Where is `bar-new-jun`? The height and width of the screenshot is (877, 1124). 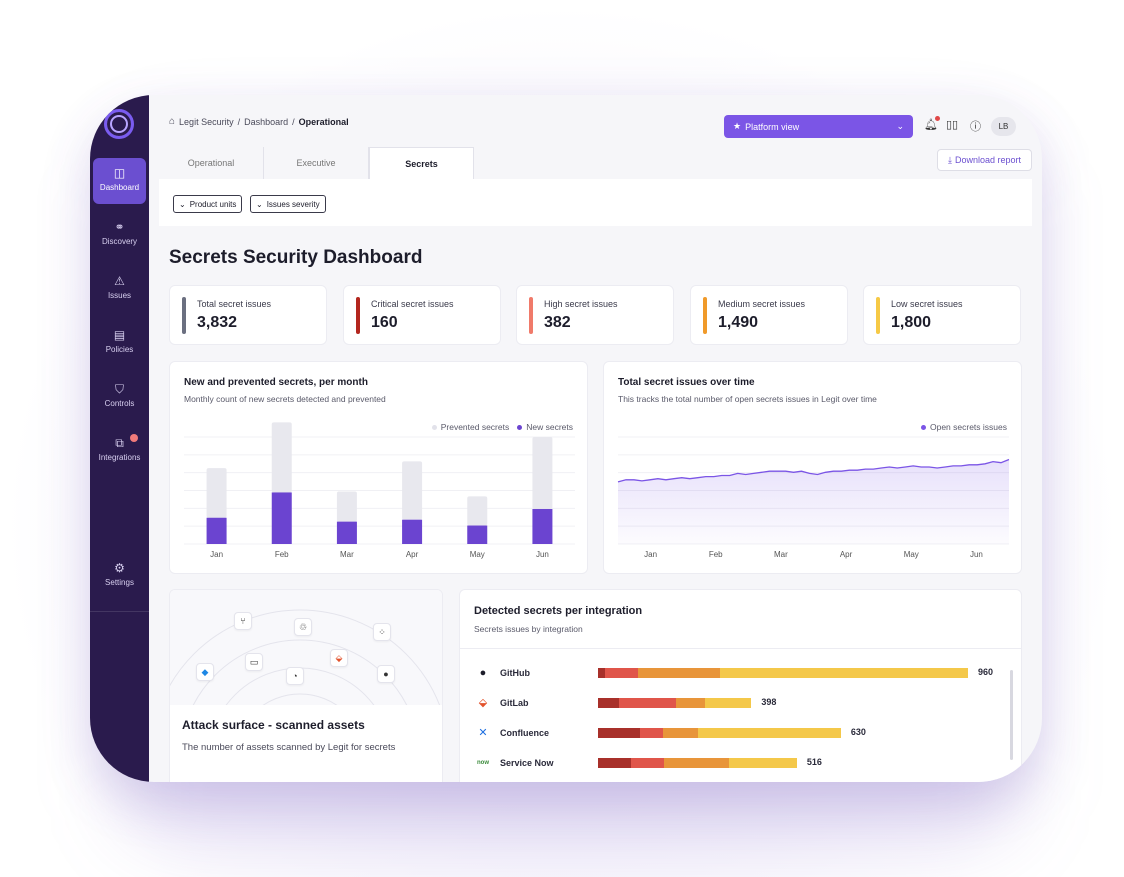 bar-new-jun is located at coordinates (542, 526).